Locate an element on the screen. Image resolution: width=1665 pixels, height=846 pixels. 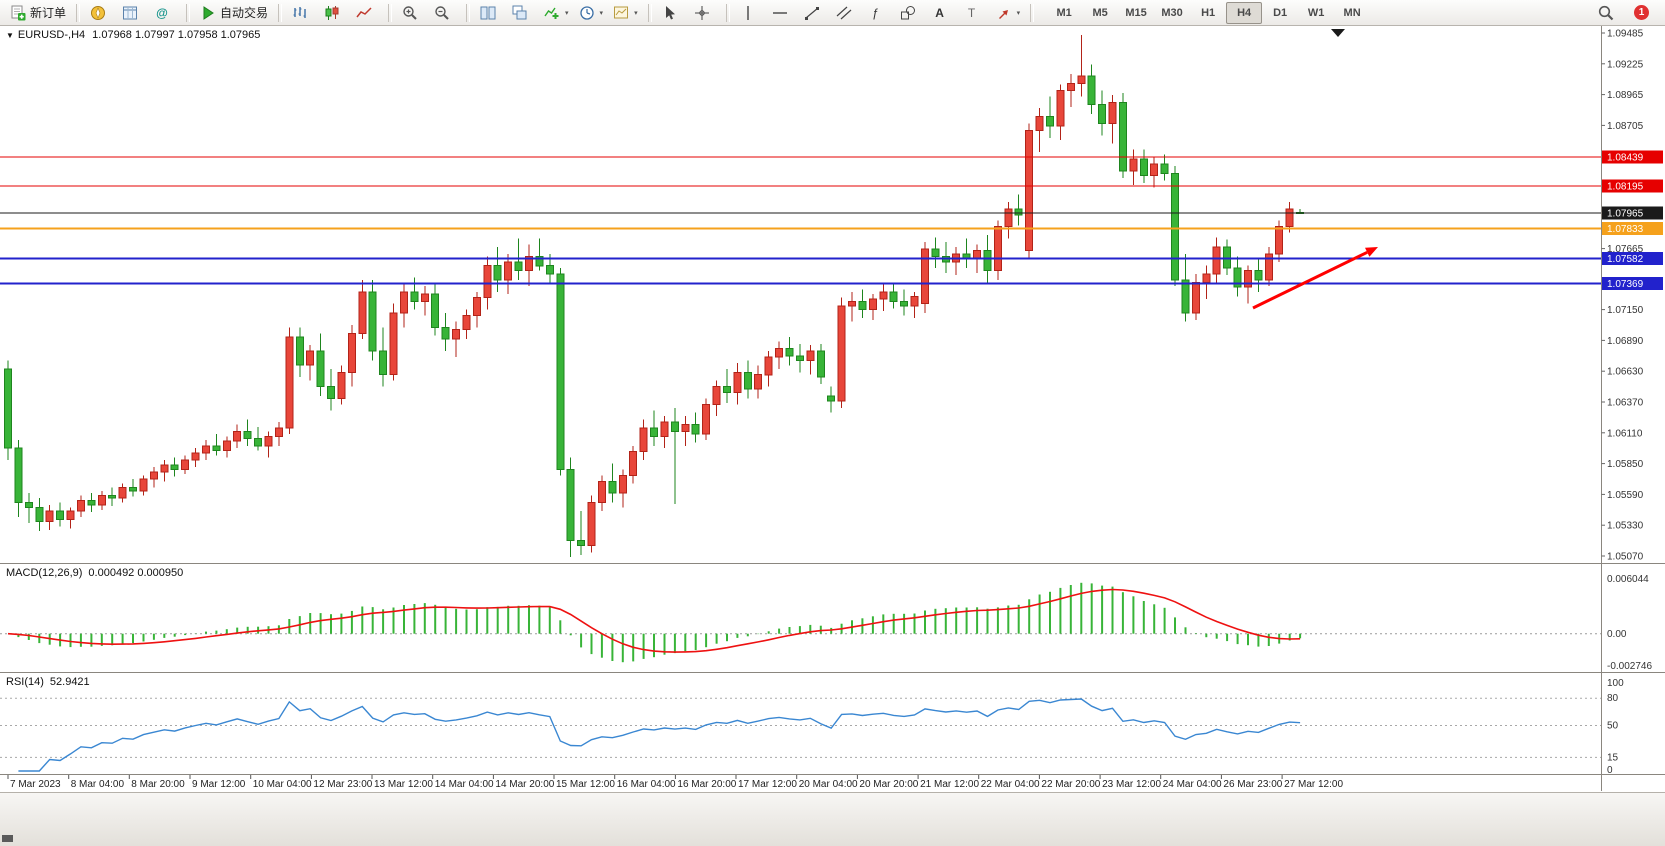
price-tick-label: 1.05330 is located at coordinates (1625, 526).